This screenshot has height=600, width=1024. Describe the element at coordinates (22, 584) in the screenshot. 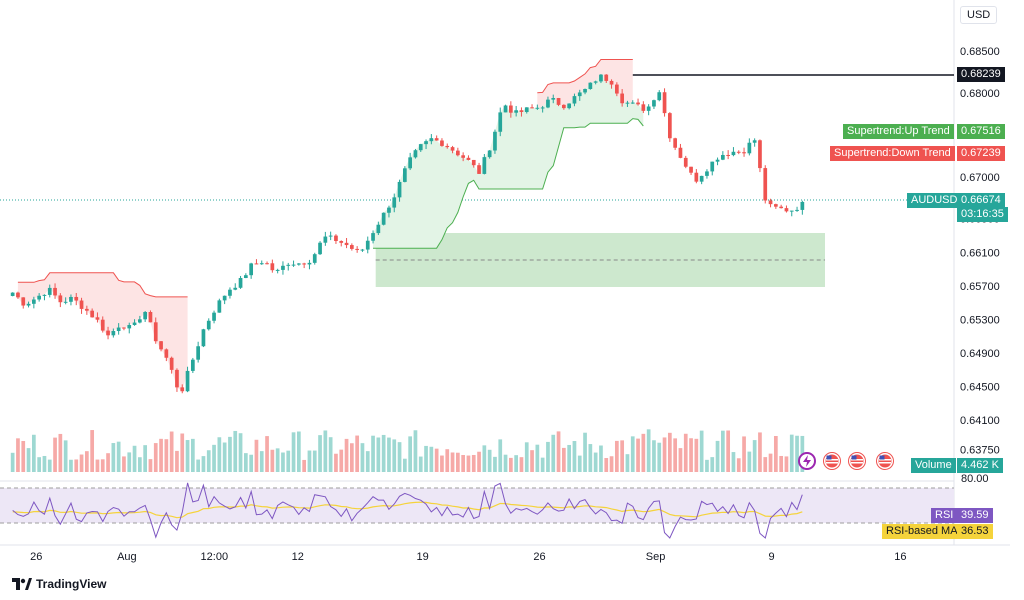

I see `tradingview-logo-icon` at that location.